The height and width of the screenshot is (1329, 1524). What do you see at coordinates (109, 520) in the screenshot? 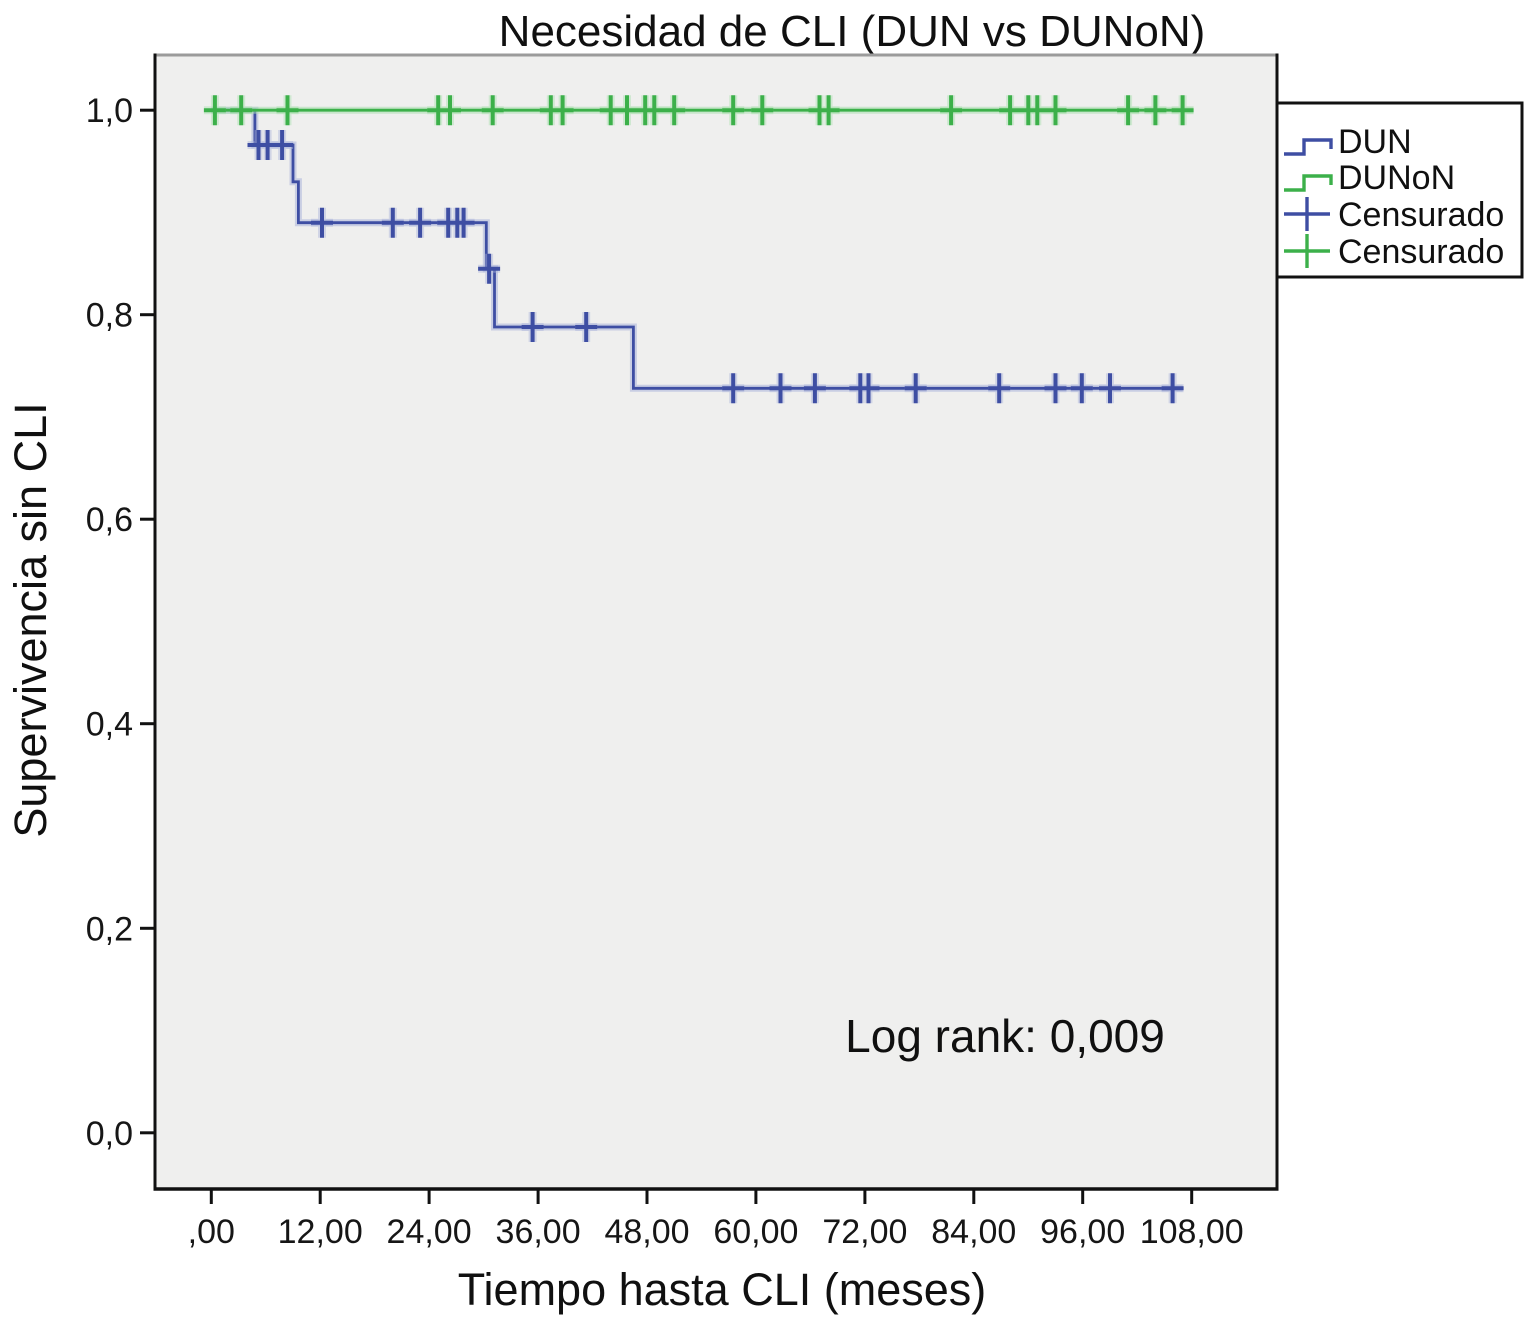
I see `y-tick-label: 0,6` at bounding box center [109, 520].